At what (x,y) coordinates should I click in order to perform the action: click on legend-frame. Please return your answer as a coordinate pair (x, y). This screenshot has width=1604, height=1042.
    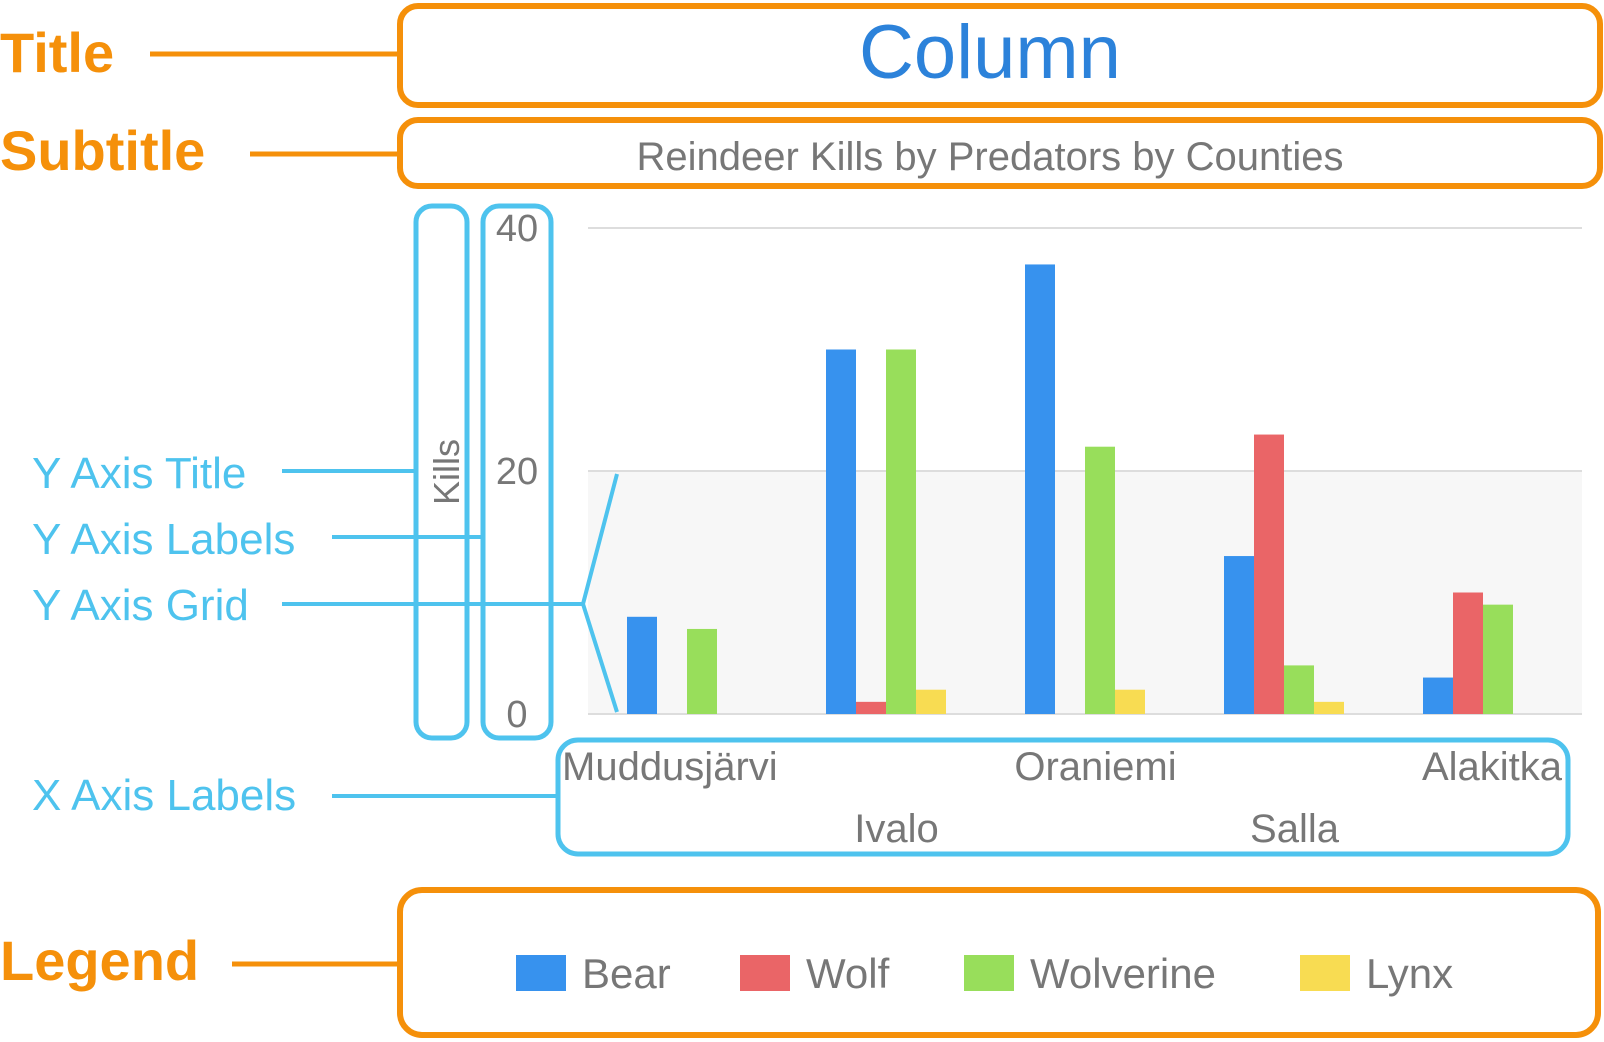
    Looking at the image, I should click on (999, 962).